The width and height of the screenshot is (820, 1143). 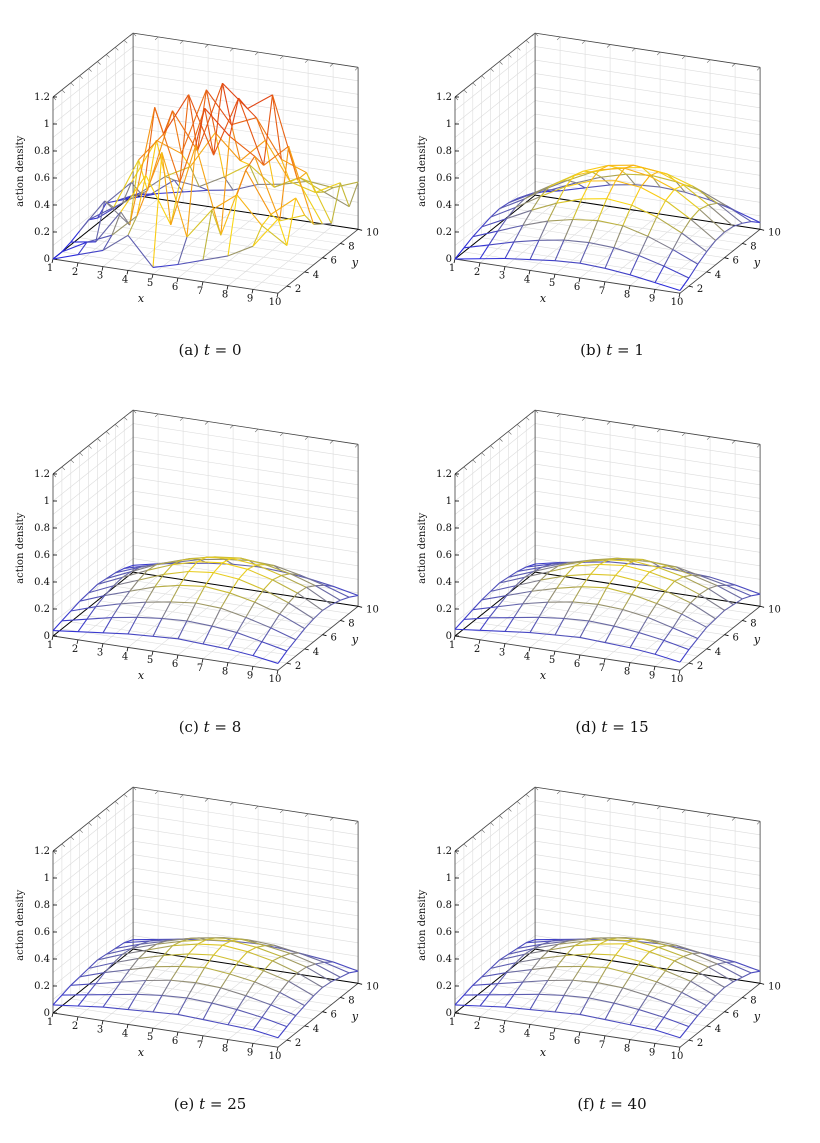 What do you see at coordinates (648, 589) in the screenshot?
I see `floor-edge` at bounding box center [648, 589].